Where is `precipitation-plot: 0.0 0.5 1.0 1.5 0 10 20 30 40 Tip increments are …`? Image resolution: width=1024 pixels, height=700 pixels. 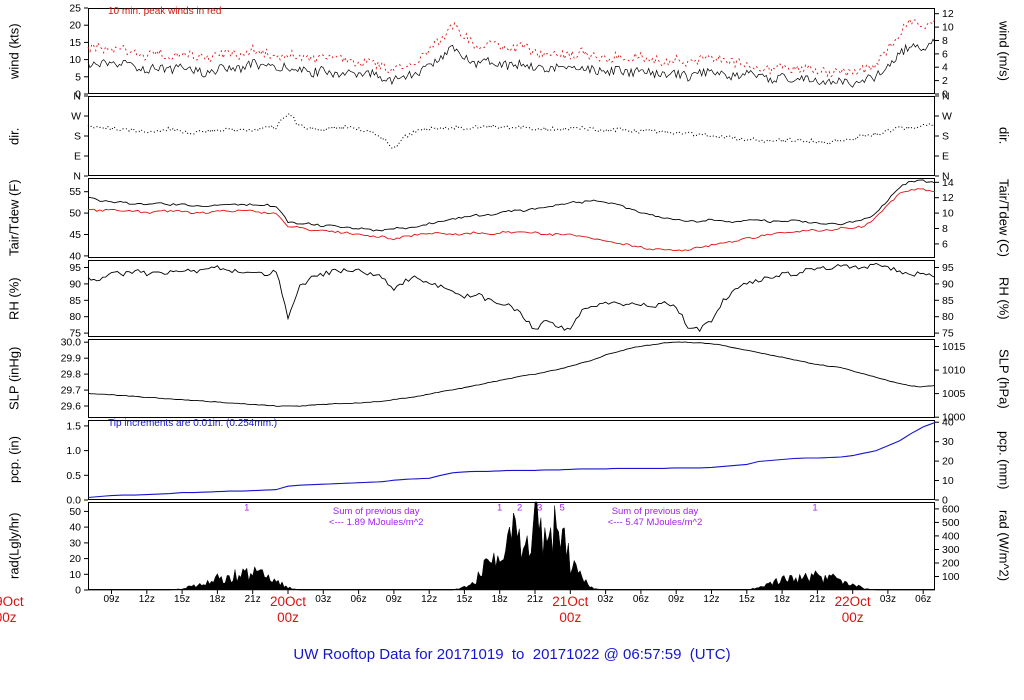 precipitation-plot: 0.0 0.5 1.0 1.5 0 10 20 30 40 Tip increments are … is located at coordinates (509, 462).